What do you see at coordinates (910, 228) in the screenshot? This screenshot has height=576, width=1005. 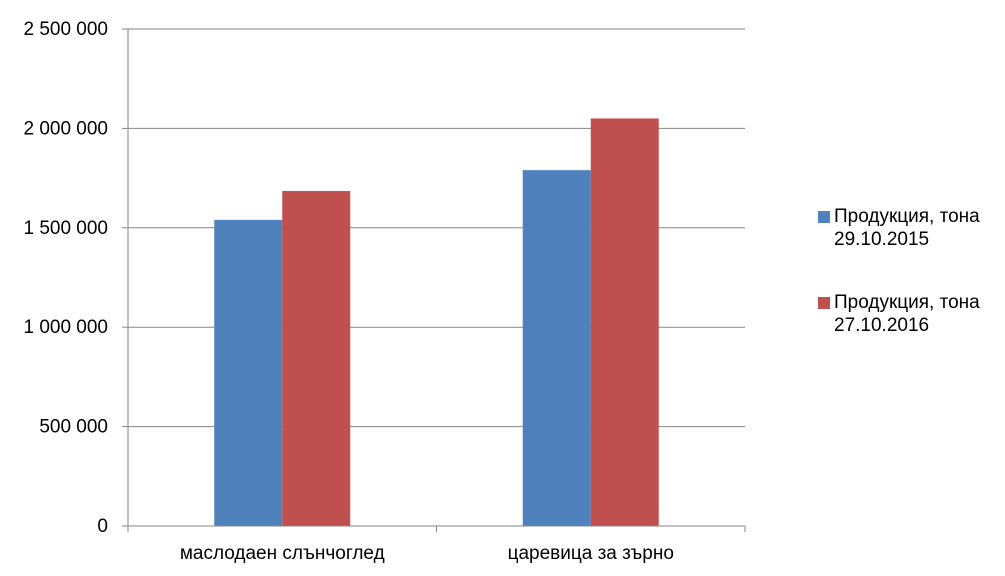 I see `legend-item-series-1: Продукция, тона 29.10.2015` at bounding box center [910, 228].